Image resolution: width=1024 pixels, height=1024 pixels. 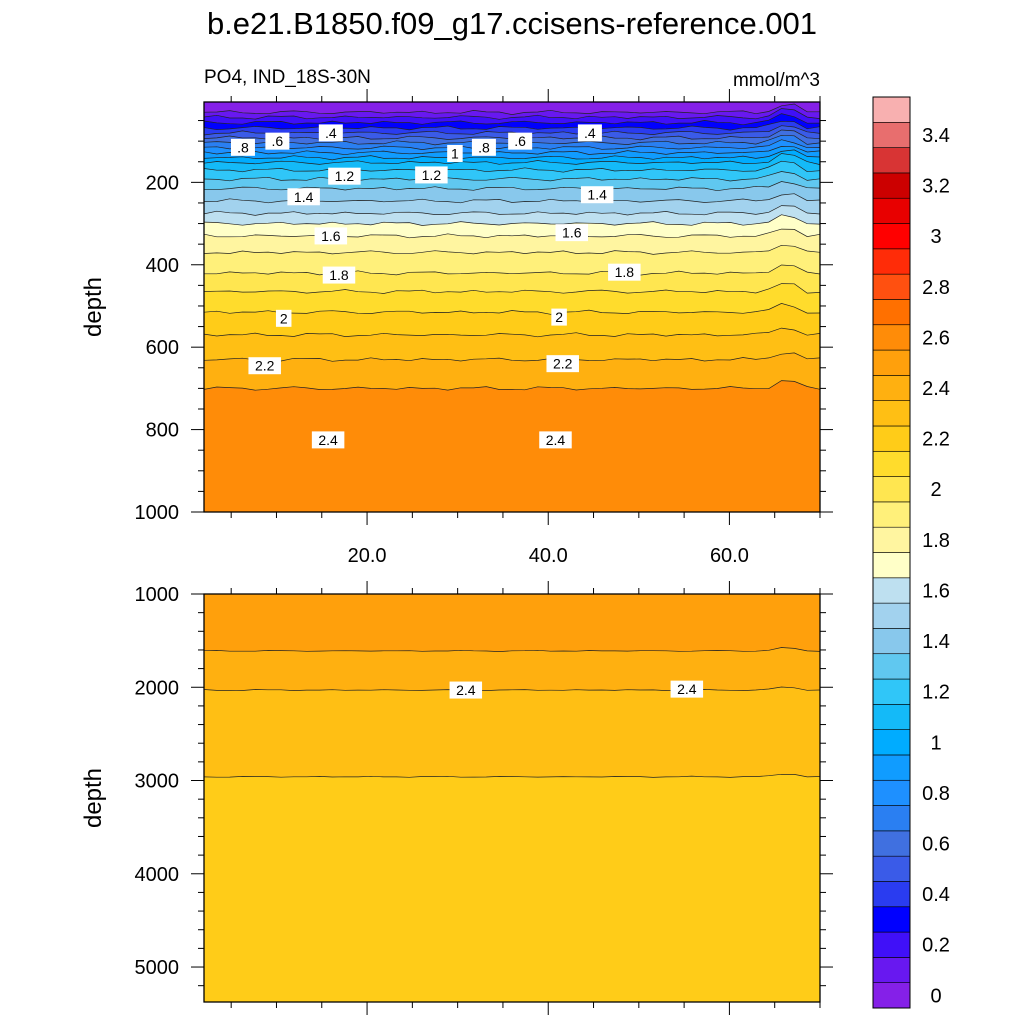 What do you see at coordinates (936, 794) in the screenshot?
I see `colorbar-label: 0.8` at bounding box center [936, 794].